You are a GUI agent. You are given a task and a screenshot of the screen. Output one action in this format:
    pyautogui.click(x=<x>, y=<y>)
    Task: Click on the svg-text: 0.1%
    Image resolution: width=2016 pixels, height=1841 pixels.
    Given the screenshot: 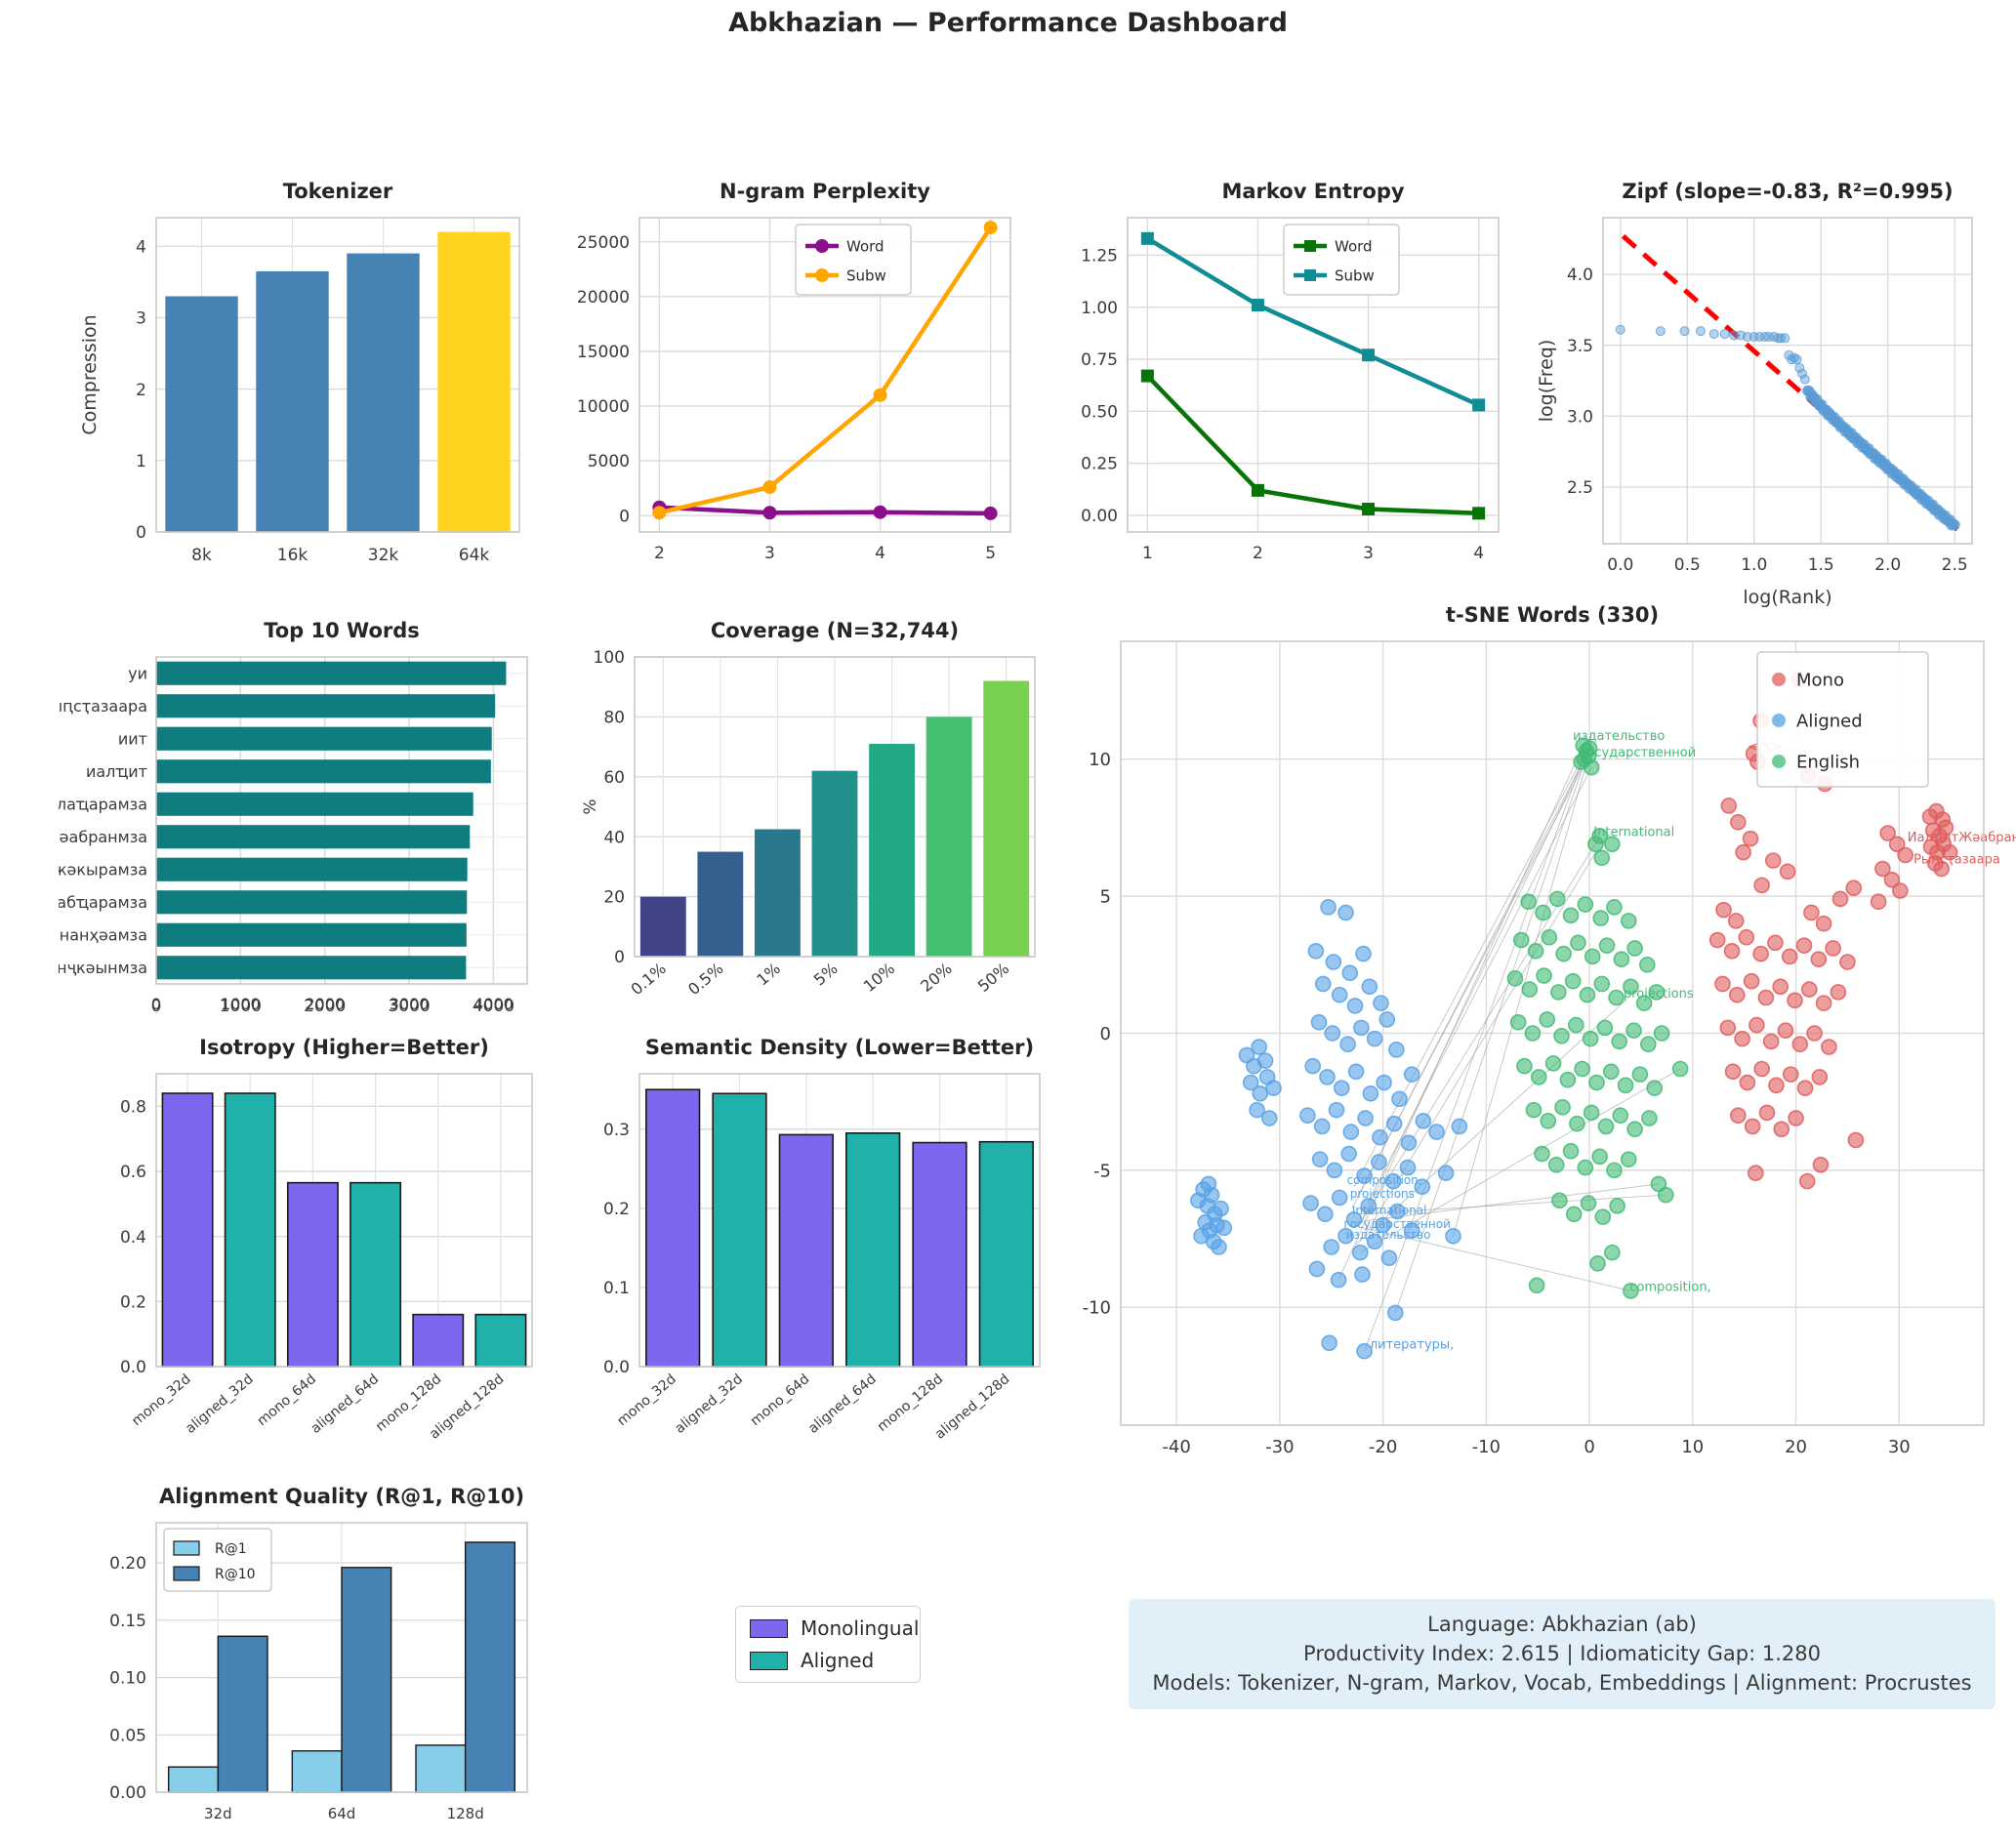 What is the action you would take?
    pyautogui.click(x=648, y=980)
    